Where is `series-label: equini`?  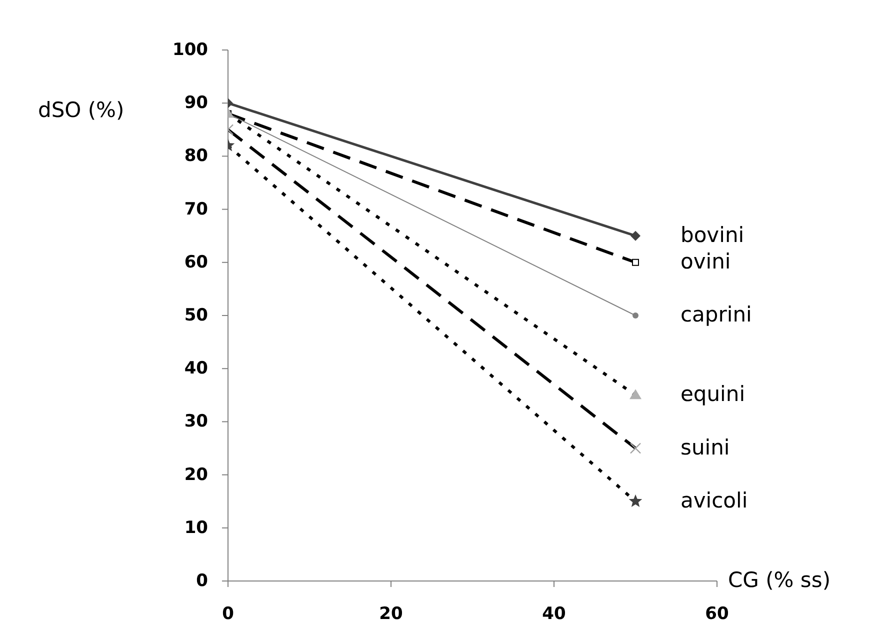
series-label: equini is located at coordinates (713, 394).